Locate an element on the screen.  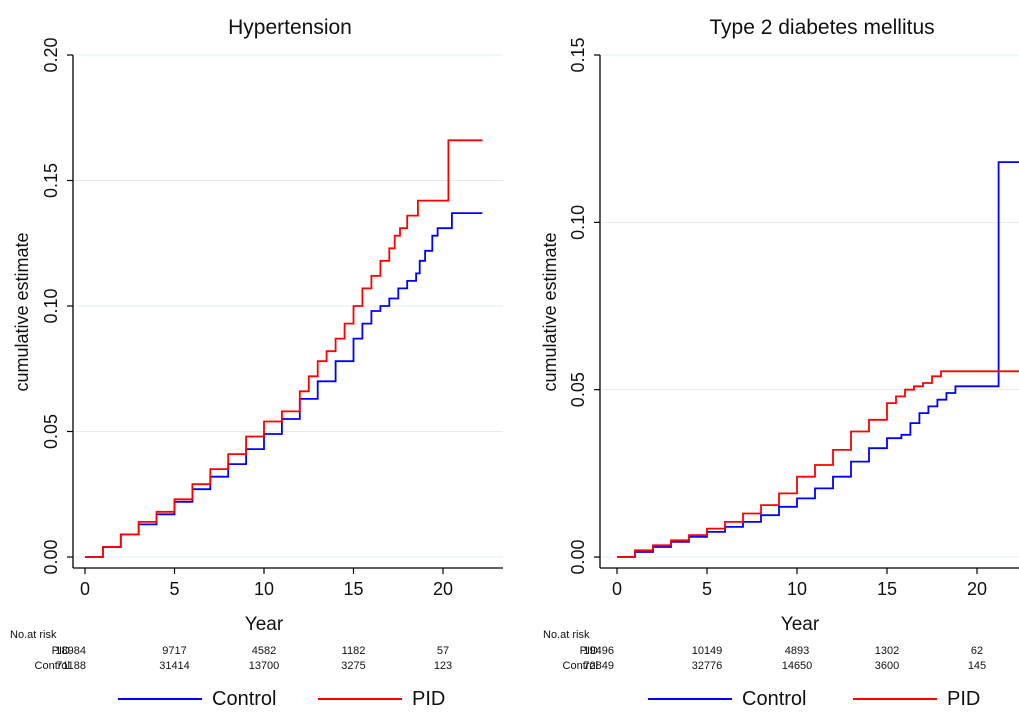
risk-cell: 123 is located at coordinates (443, 666).